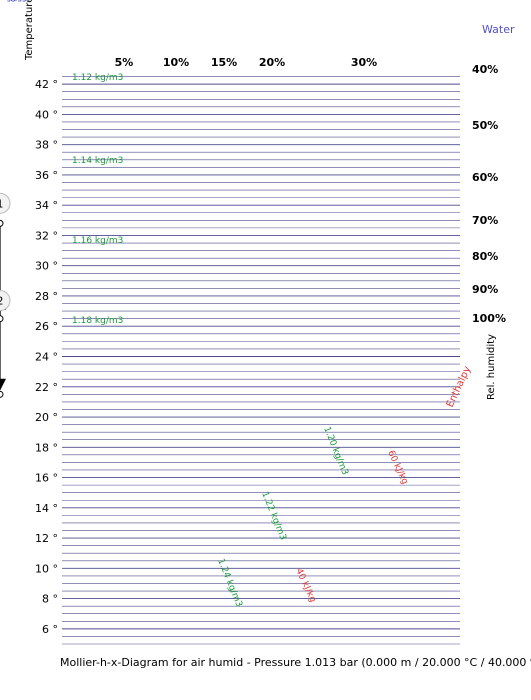  What do you see at coordinates (97, 161) in the screenshot?
I see `density-label: 1.14 kg/m3` at bounding box center [97, 161].